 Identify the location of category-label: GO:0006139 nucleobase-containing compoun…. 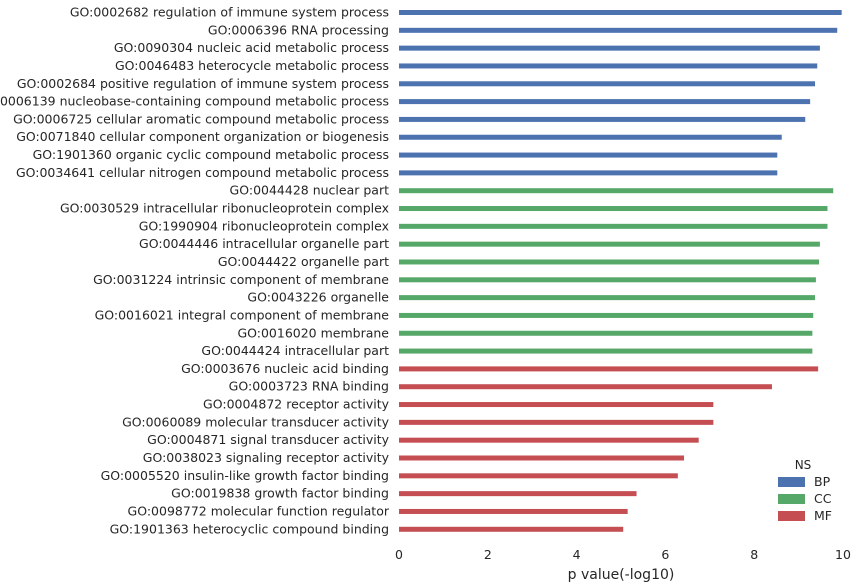
(194, 101).